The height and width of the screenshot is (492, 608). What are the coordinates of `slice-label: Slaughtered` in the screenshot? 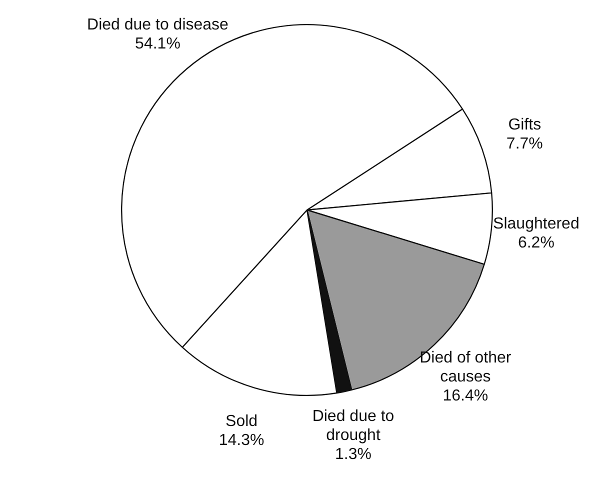 It's located at (536, 224).